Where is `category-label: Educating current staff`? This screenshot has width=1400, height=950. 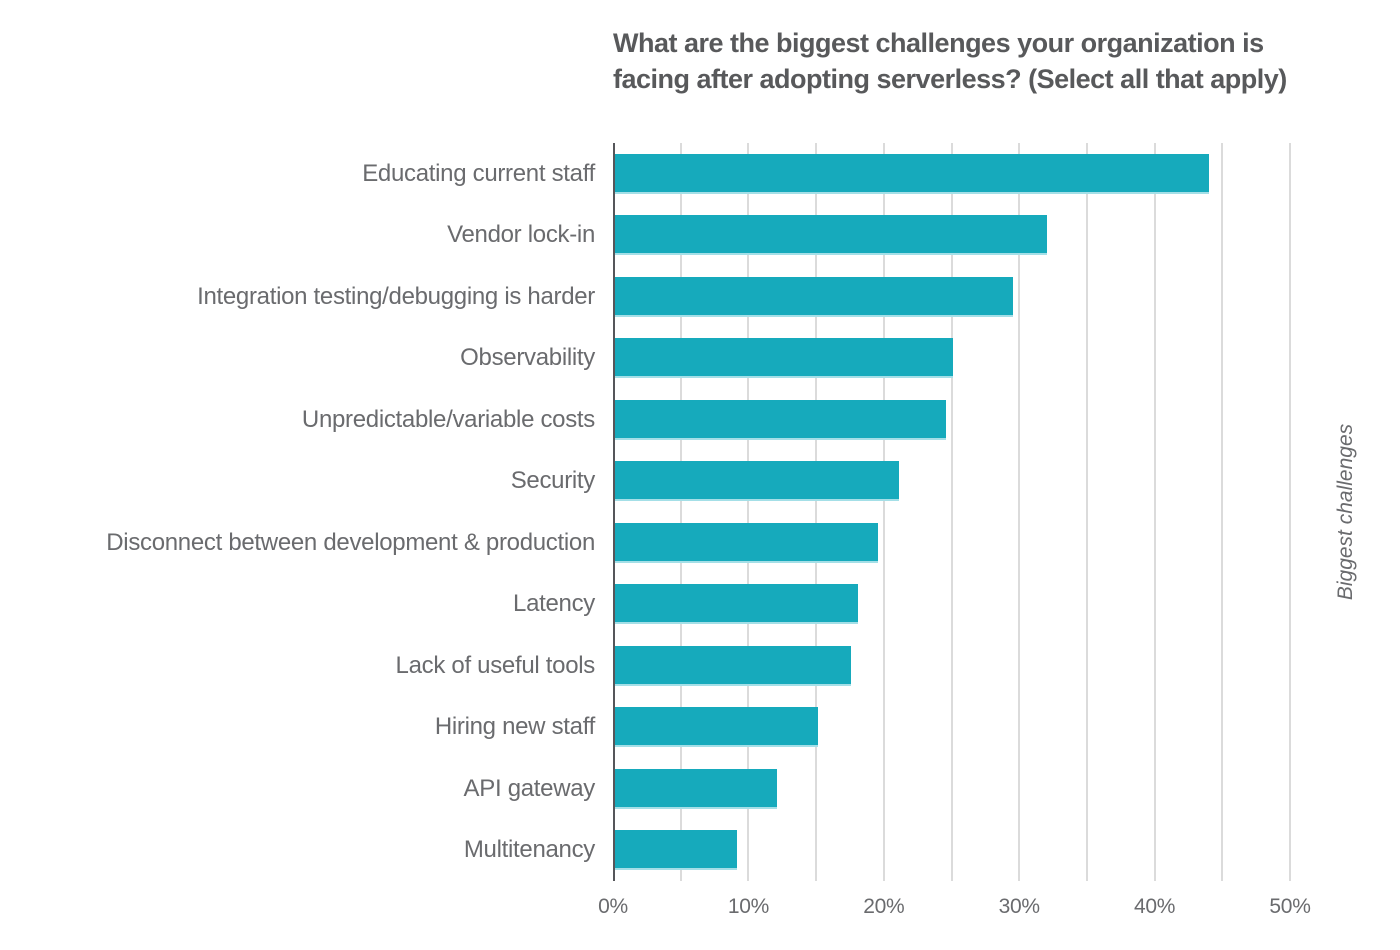
category-label: Educating current staff is located at coordinates (478, 173).